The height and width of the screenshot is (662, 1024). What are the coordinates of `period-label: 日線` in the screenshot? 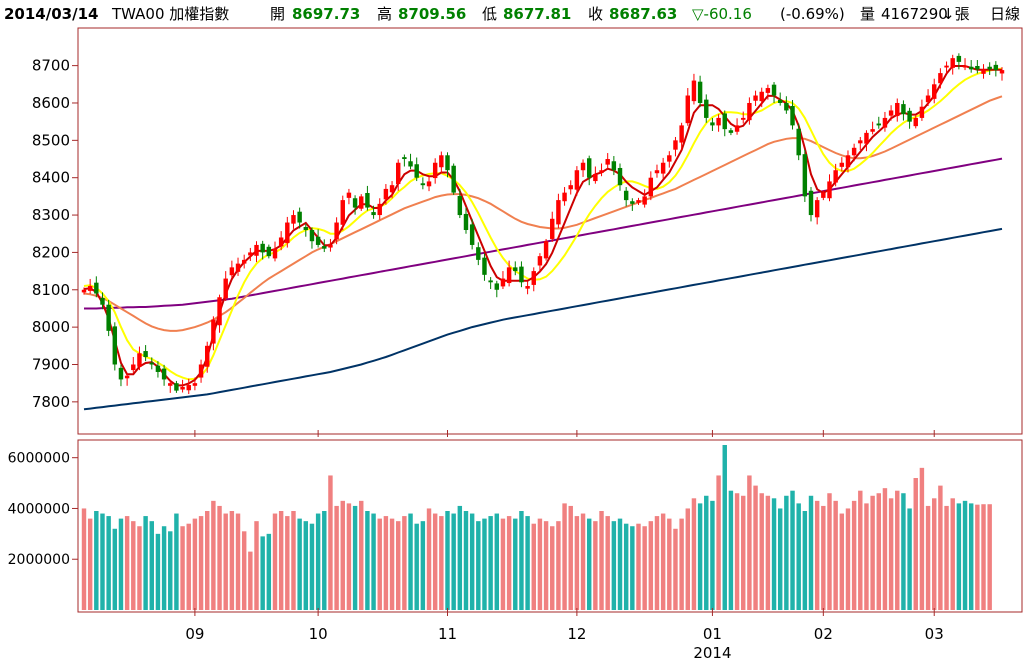 It's located at (1005, 14).